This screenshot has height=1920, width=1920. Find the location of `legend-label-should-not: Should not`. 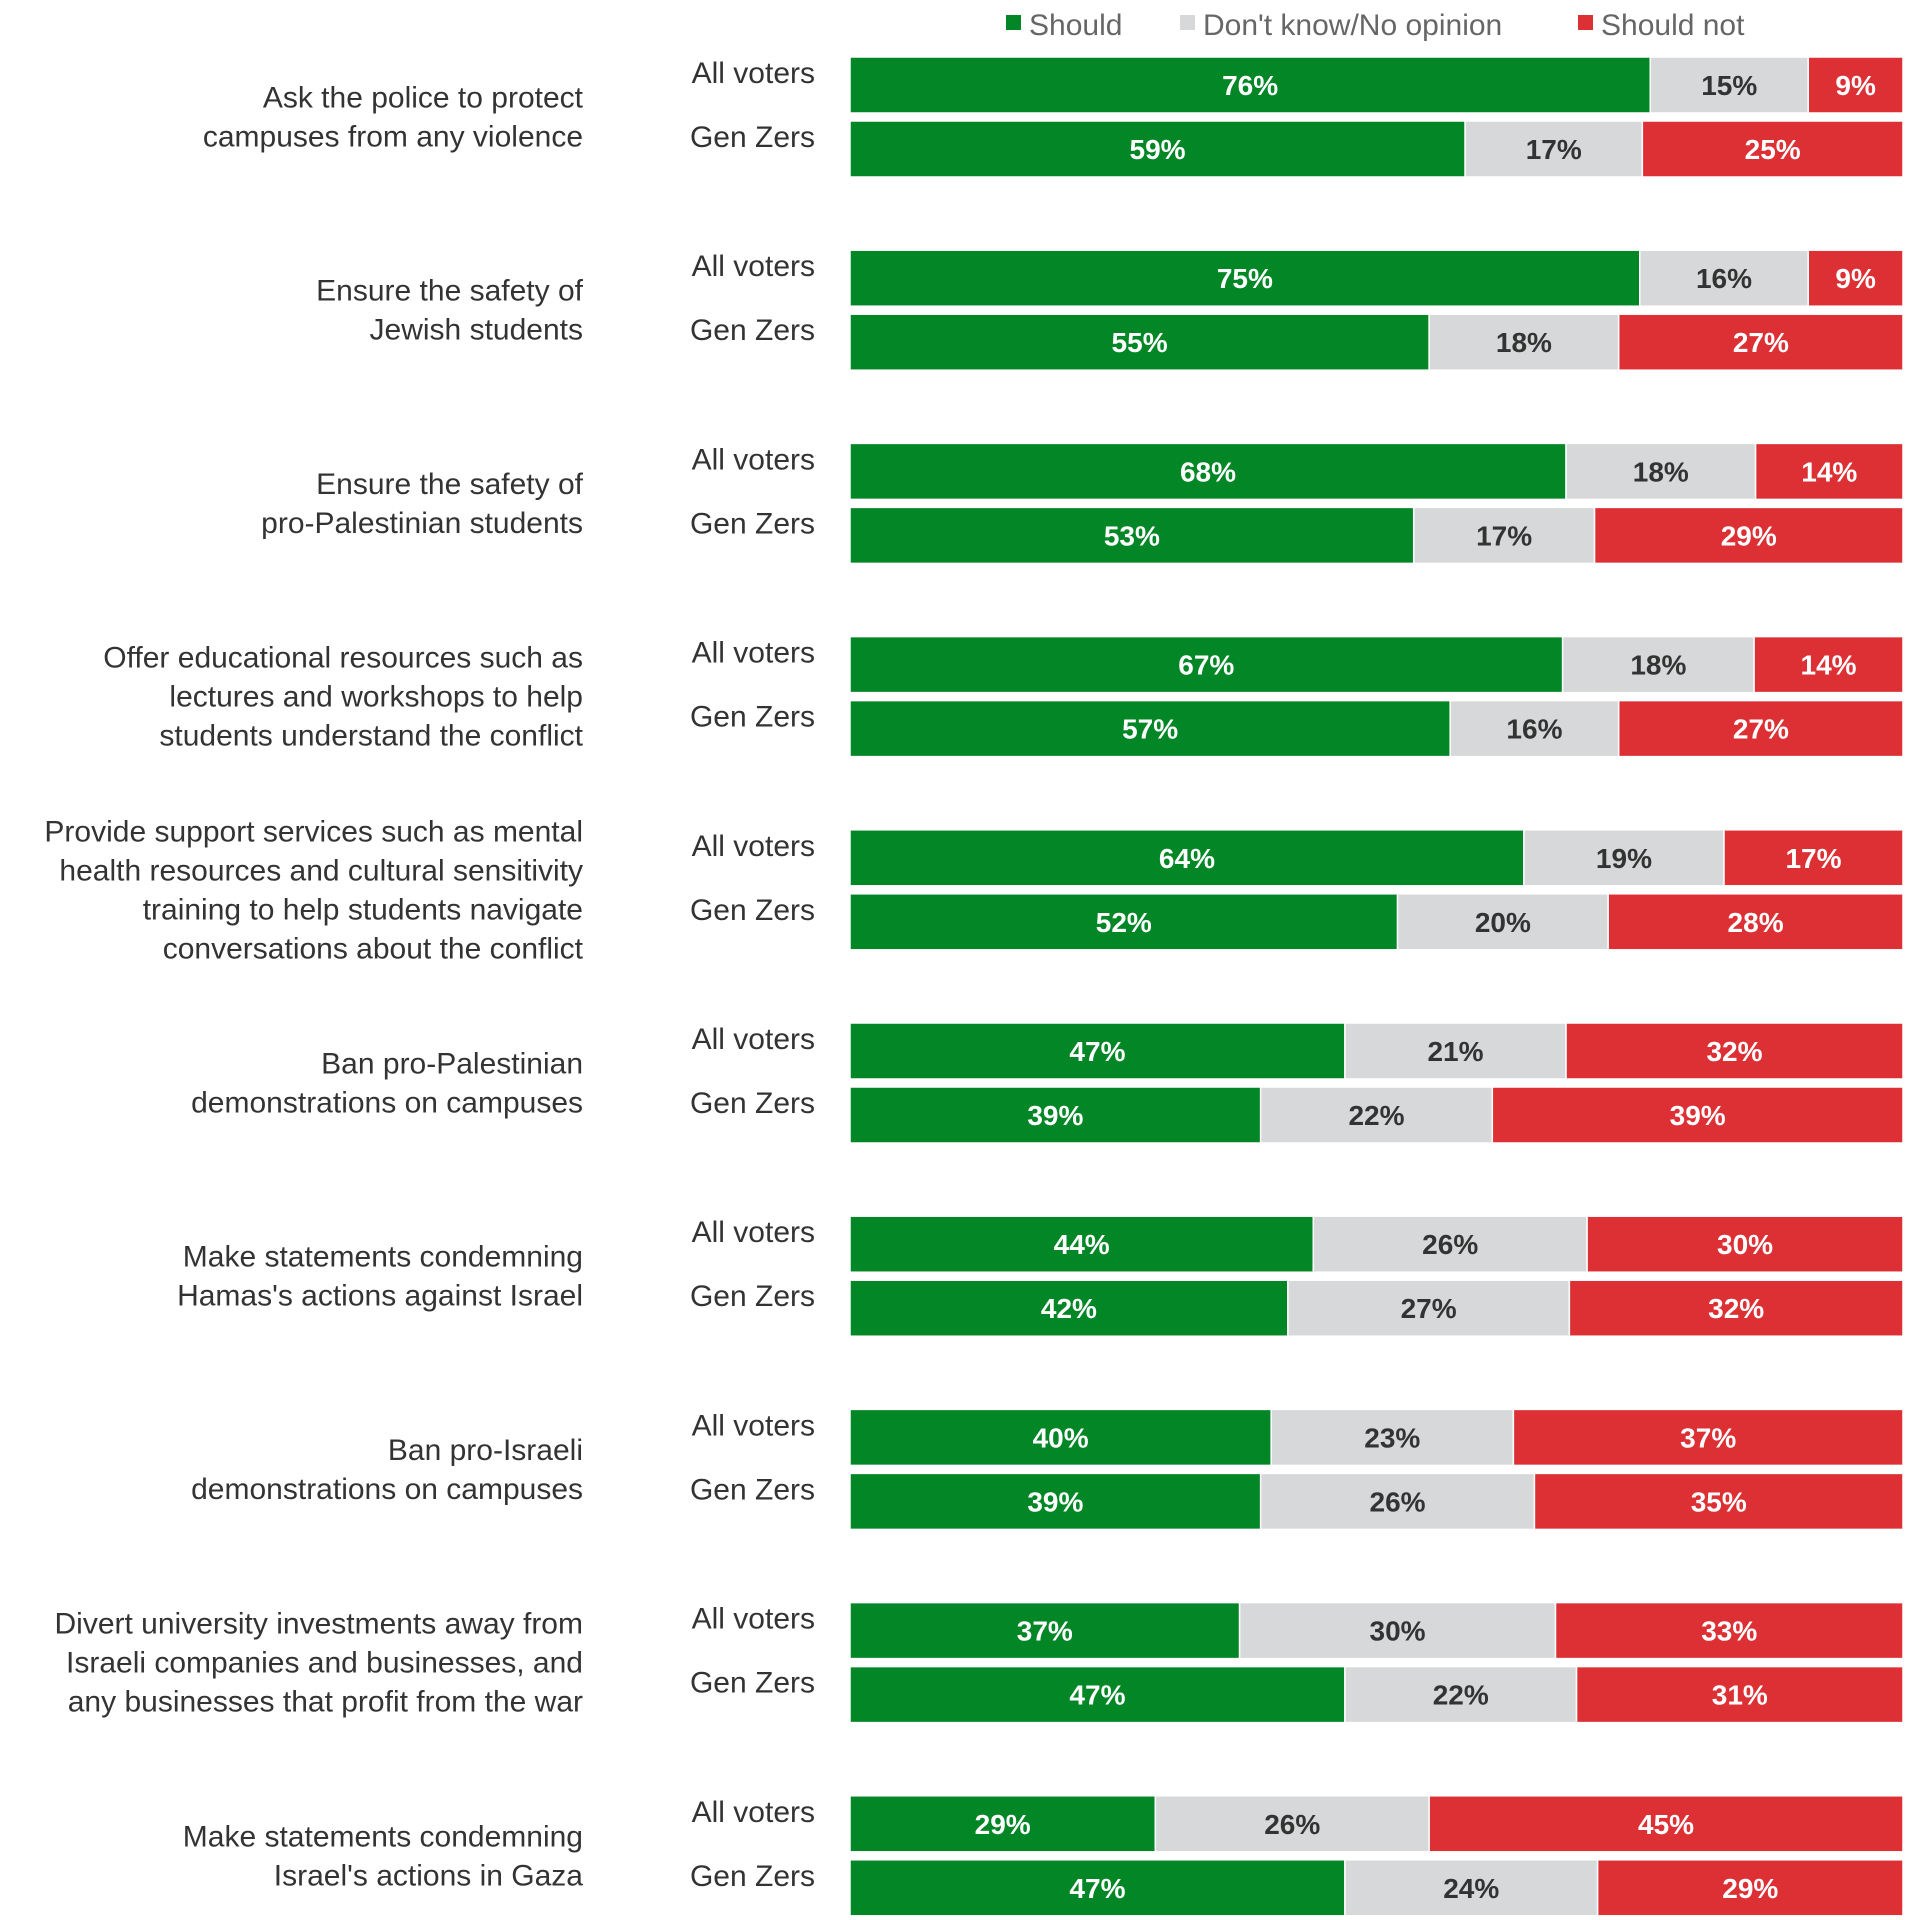

legend-label-should-not: Should not is located at coordinates (1673, 25).